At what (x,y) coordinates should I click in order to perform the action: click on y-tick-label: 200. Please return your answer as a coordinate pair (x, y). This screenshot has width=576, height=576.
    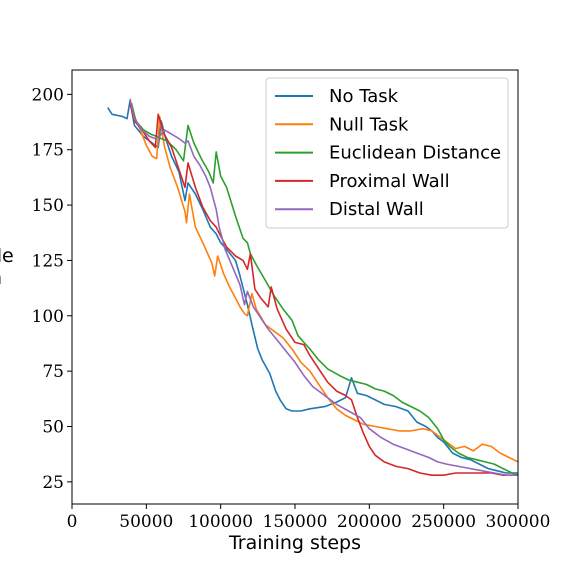
    Looking at the image, I should click on (48, 95).